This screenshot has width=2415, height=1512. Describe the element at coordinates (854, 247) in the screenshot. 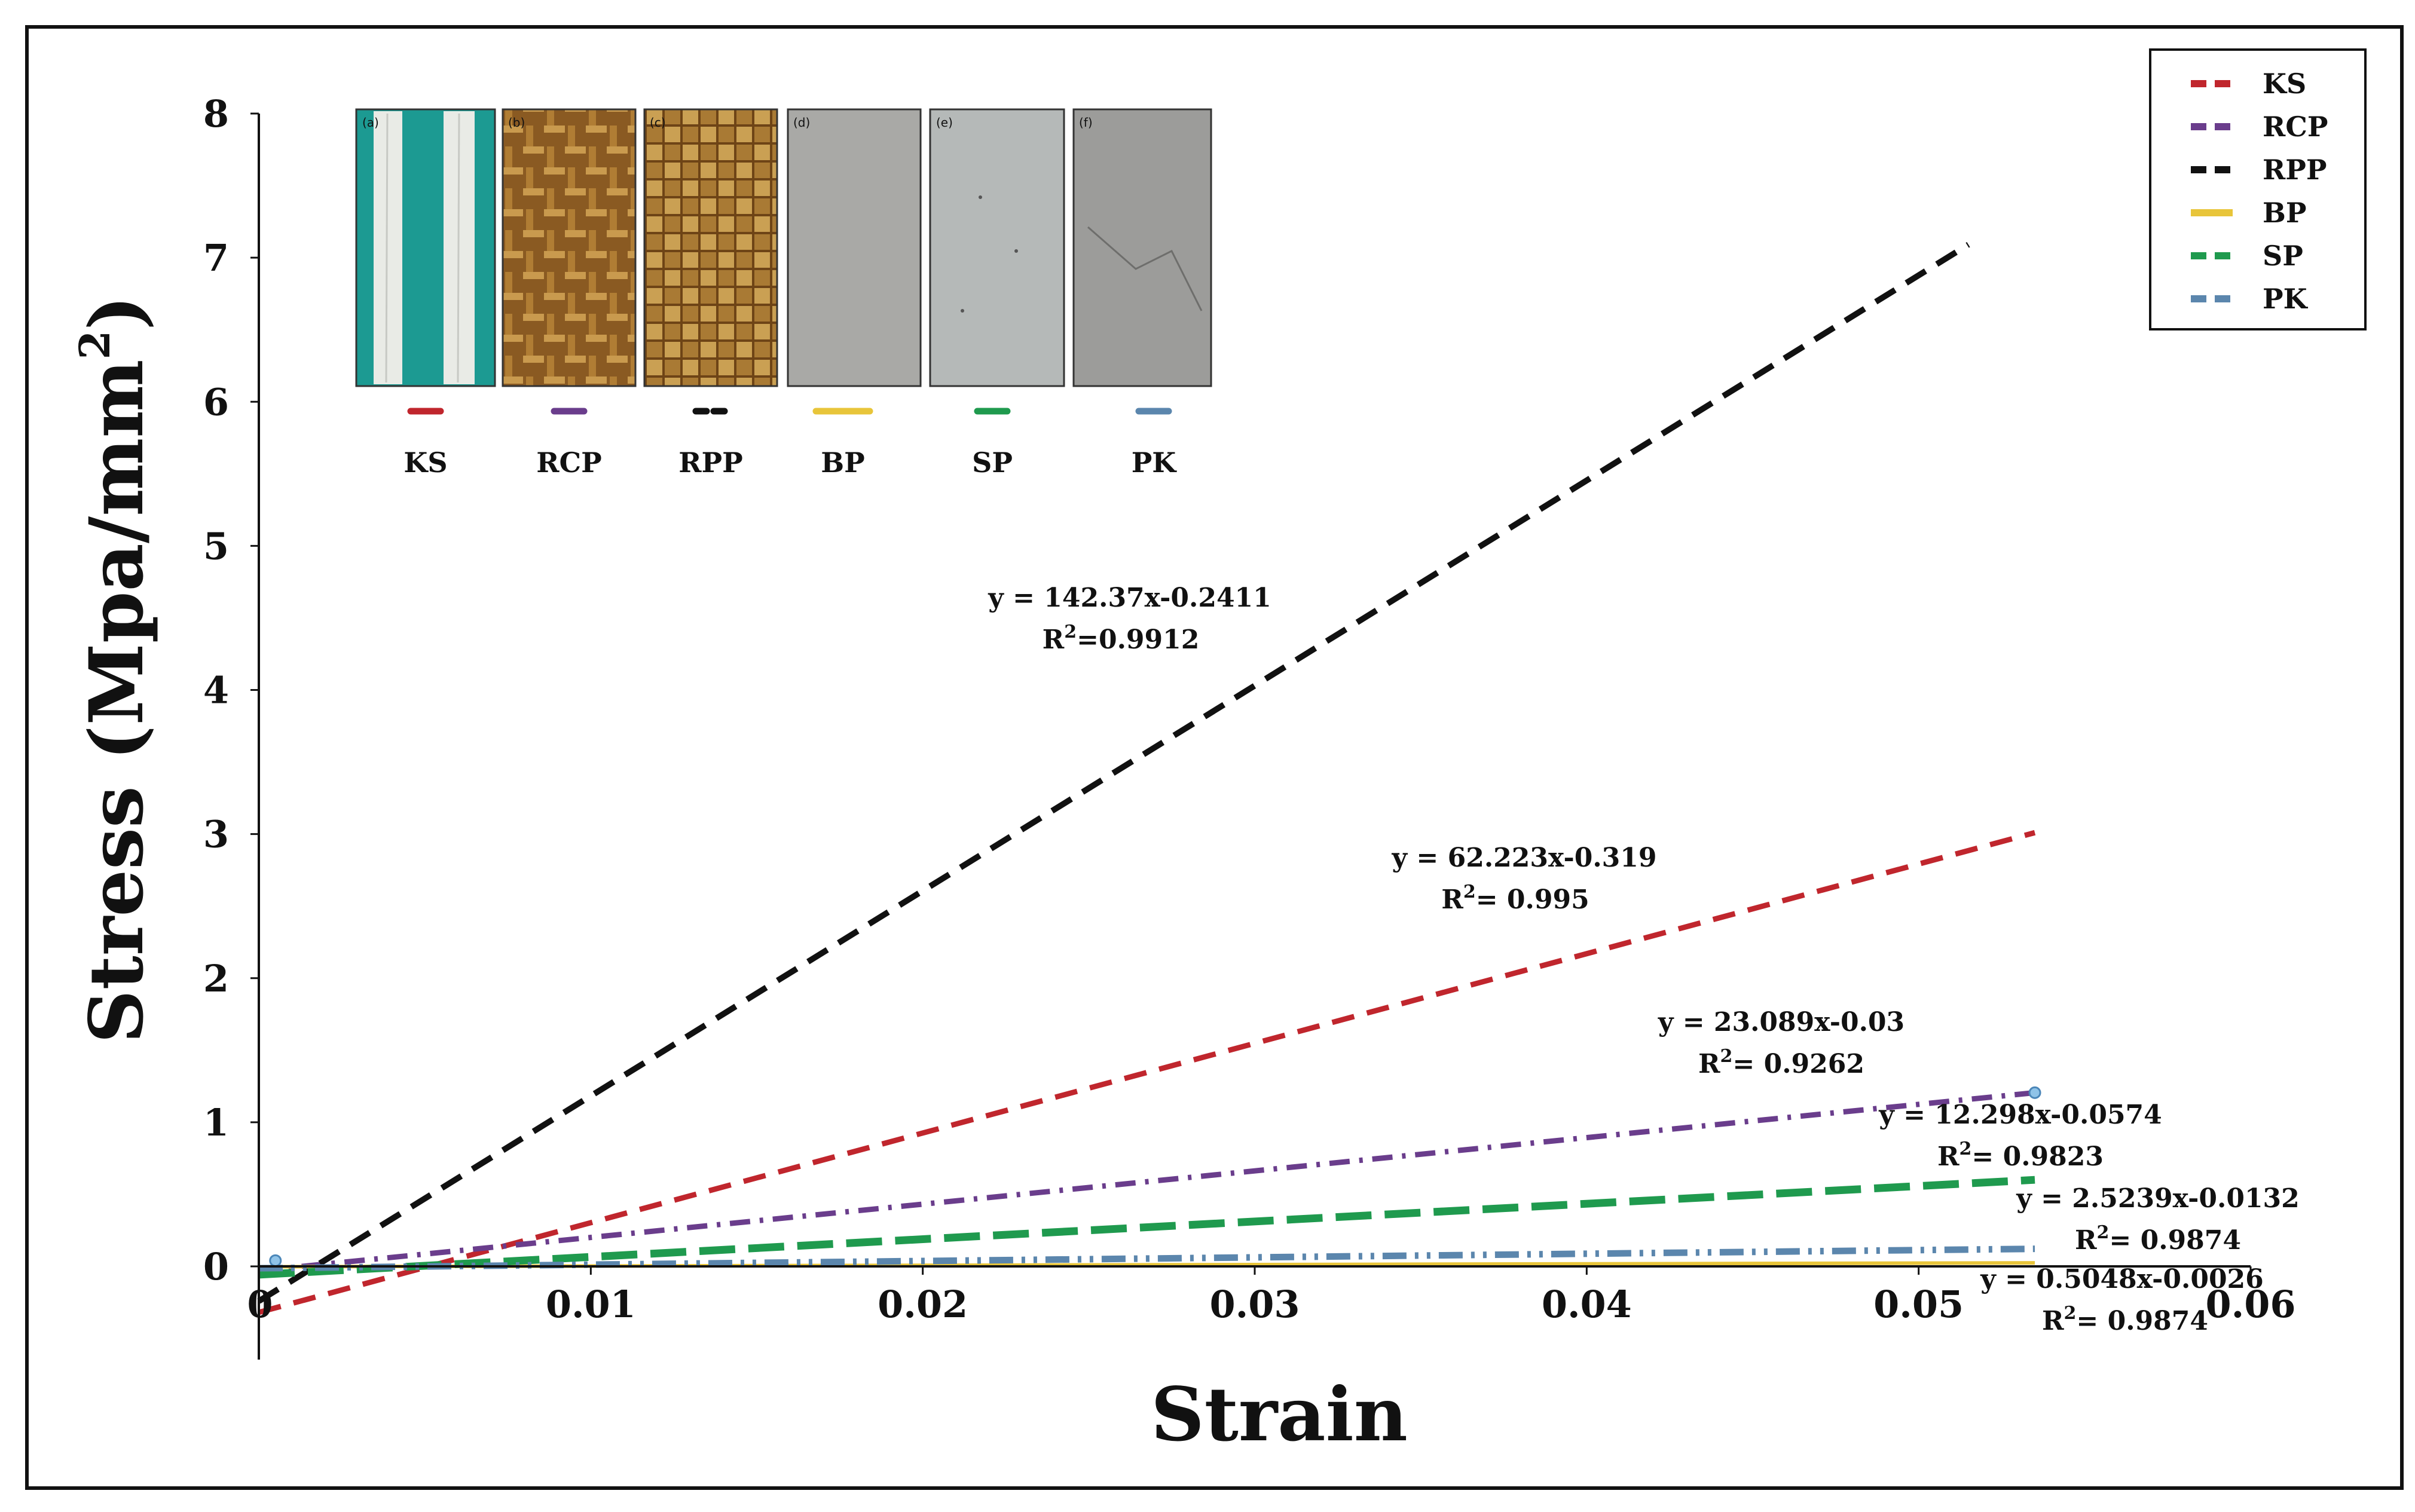

I see `inset-panel-bp: (d)` at that location.